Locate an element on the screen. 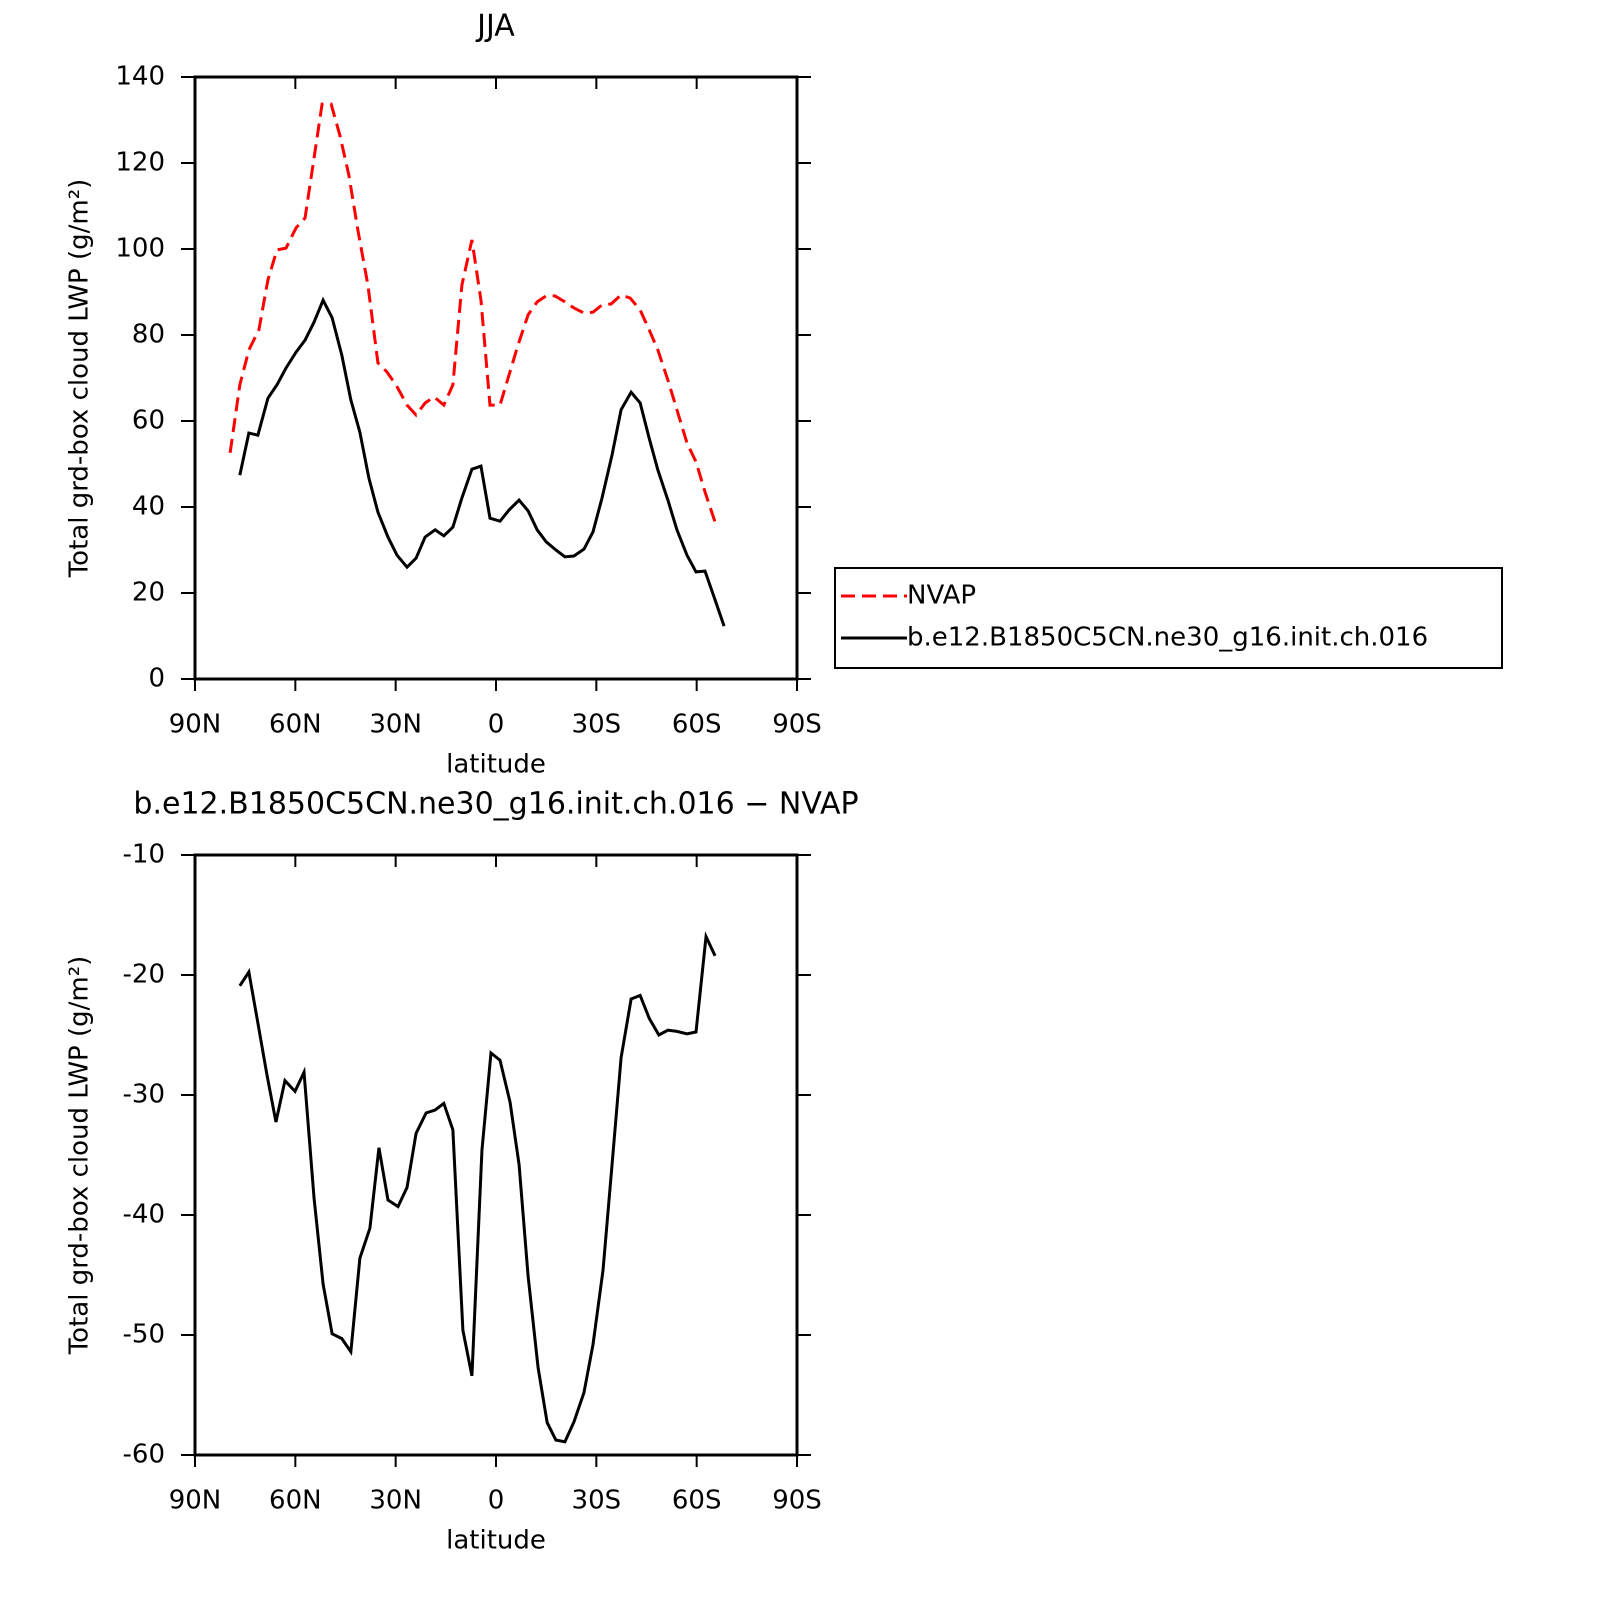 The image size is (1617, 1613). y-tick-label: 100 is located at coordinates (140, 249).